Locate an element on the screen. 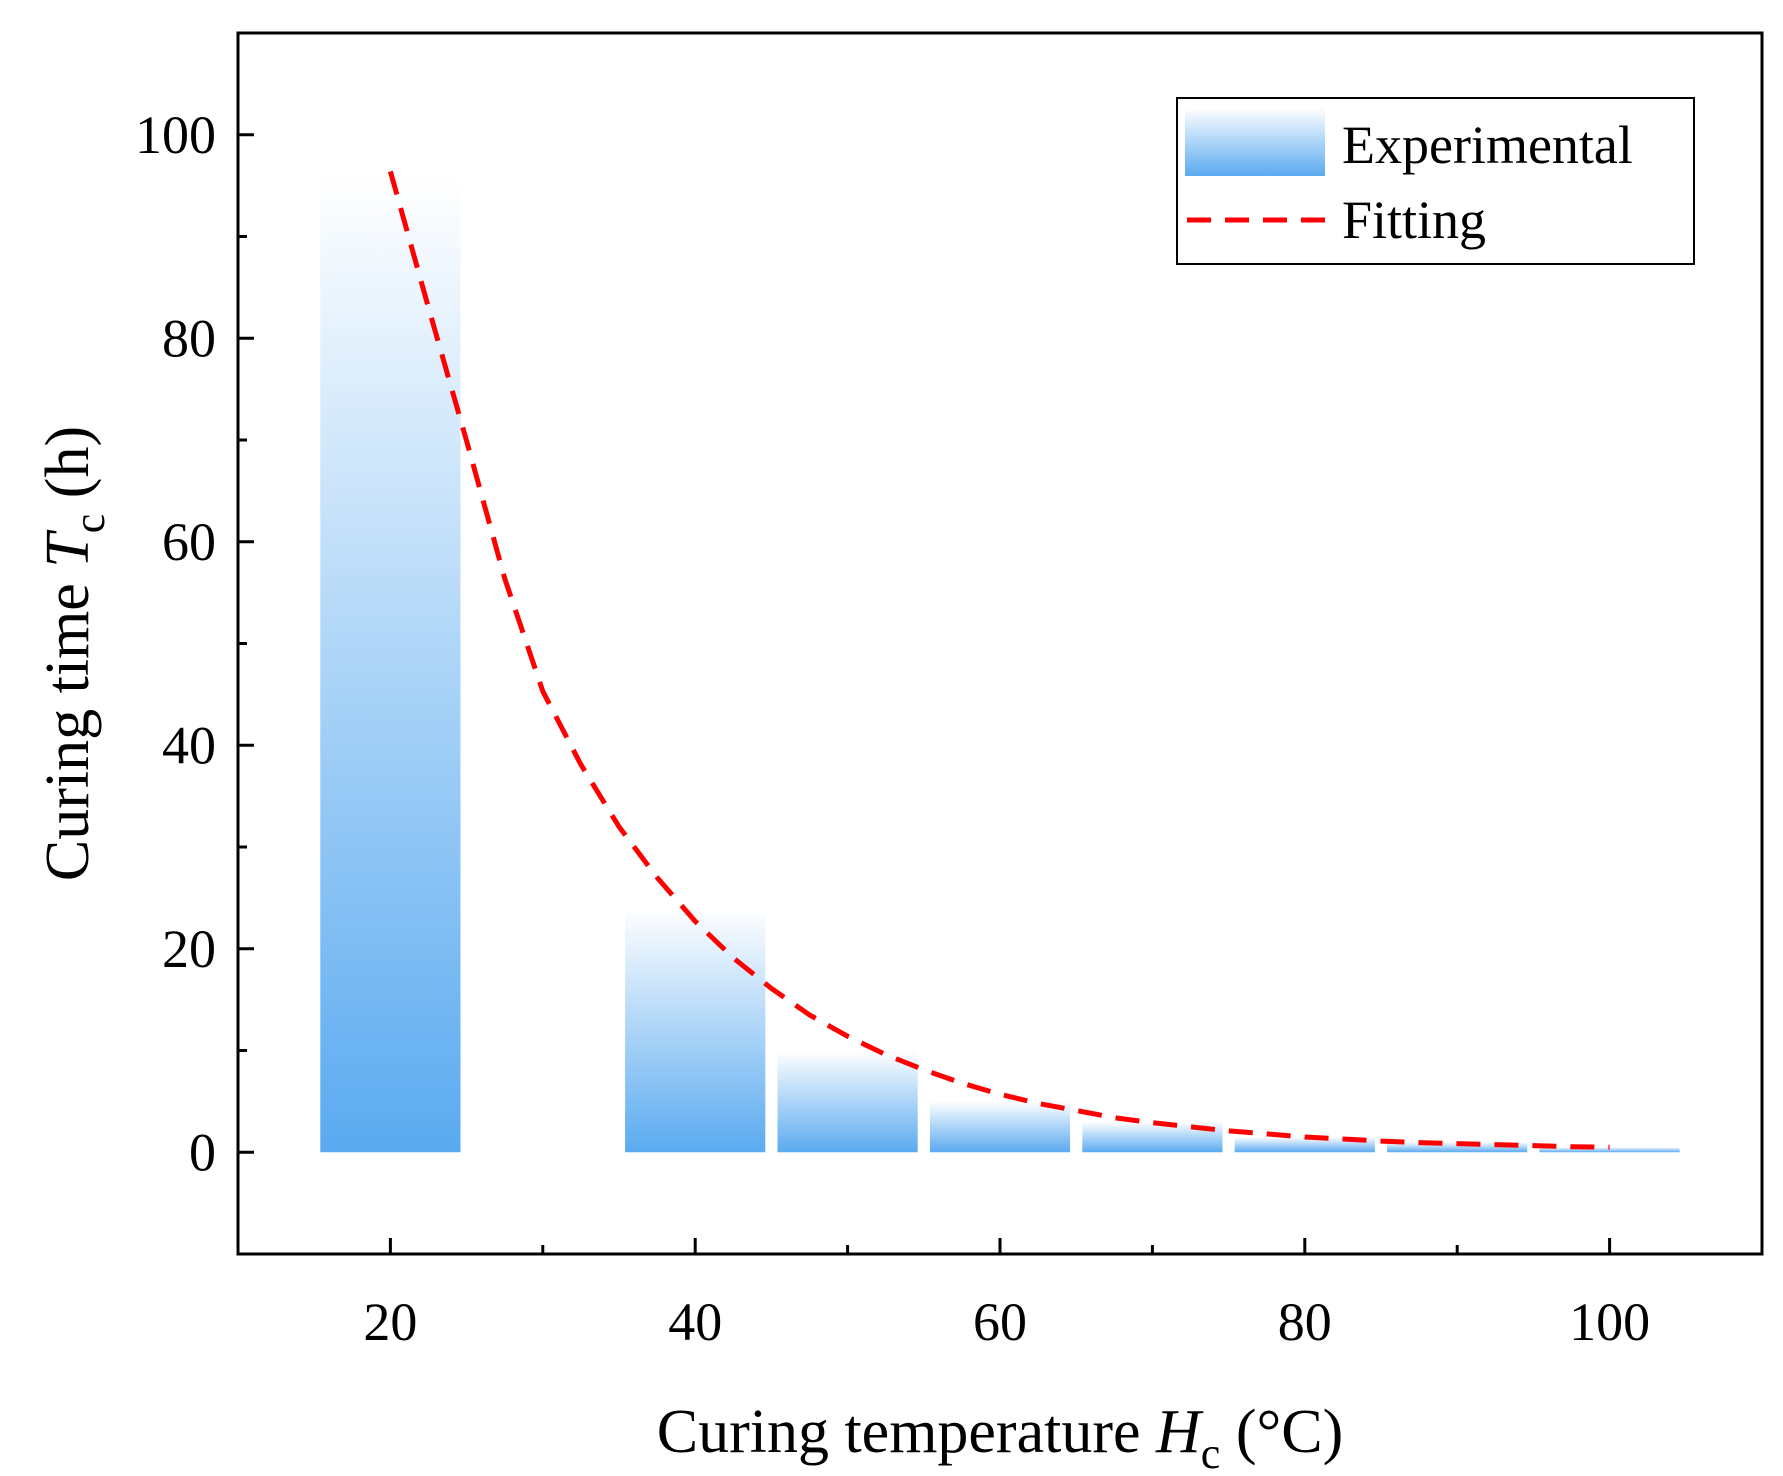 The width and height of the screenshot is (1783, 1476). x-tick-label-40: 40 is located at coordinates (695, 1322).